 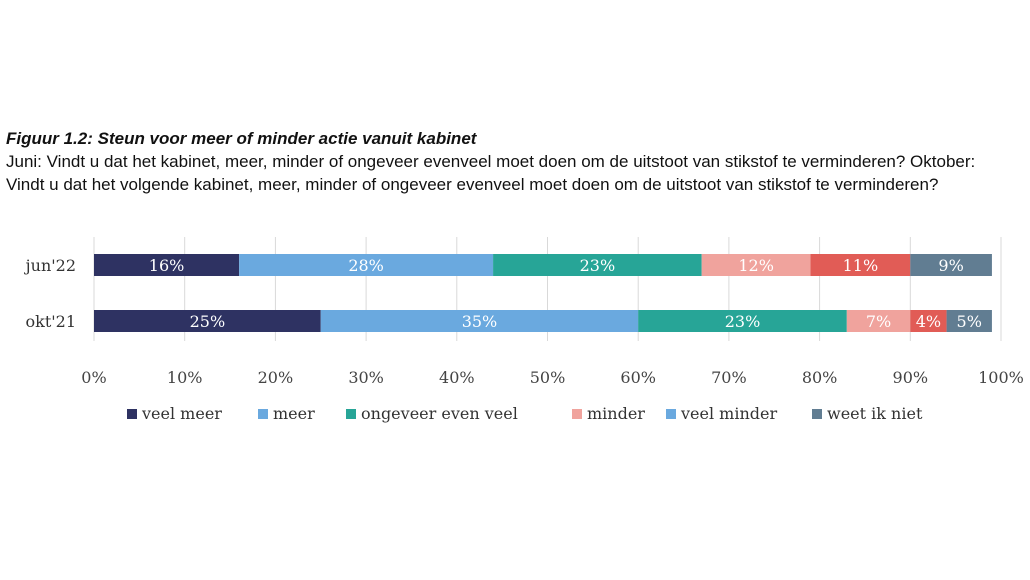 I want to click on data-label: 35%, so click(x=480, y=321).